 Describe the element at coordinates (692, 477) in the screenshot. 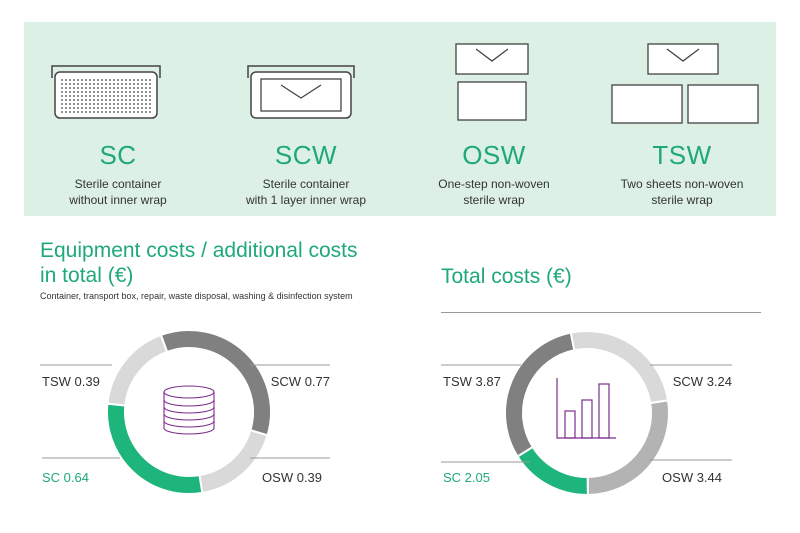

I see `slice-label-osw: OSW 3.44` at that location.